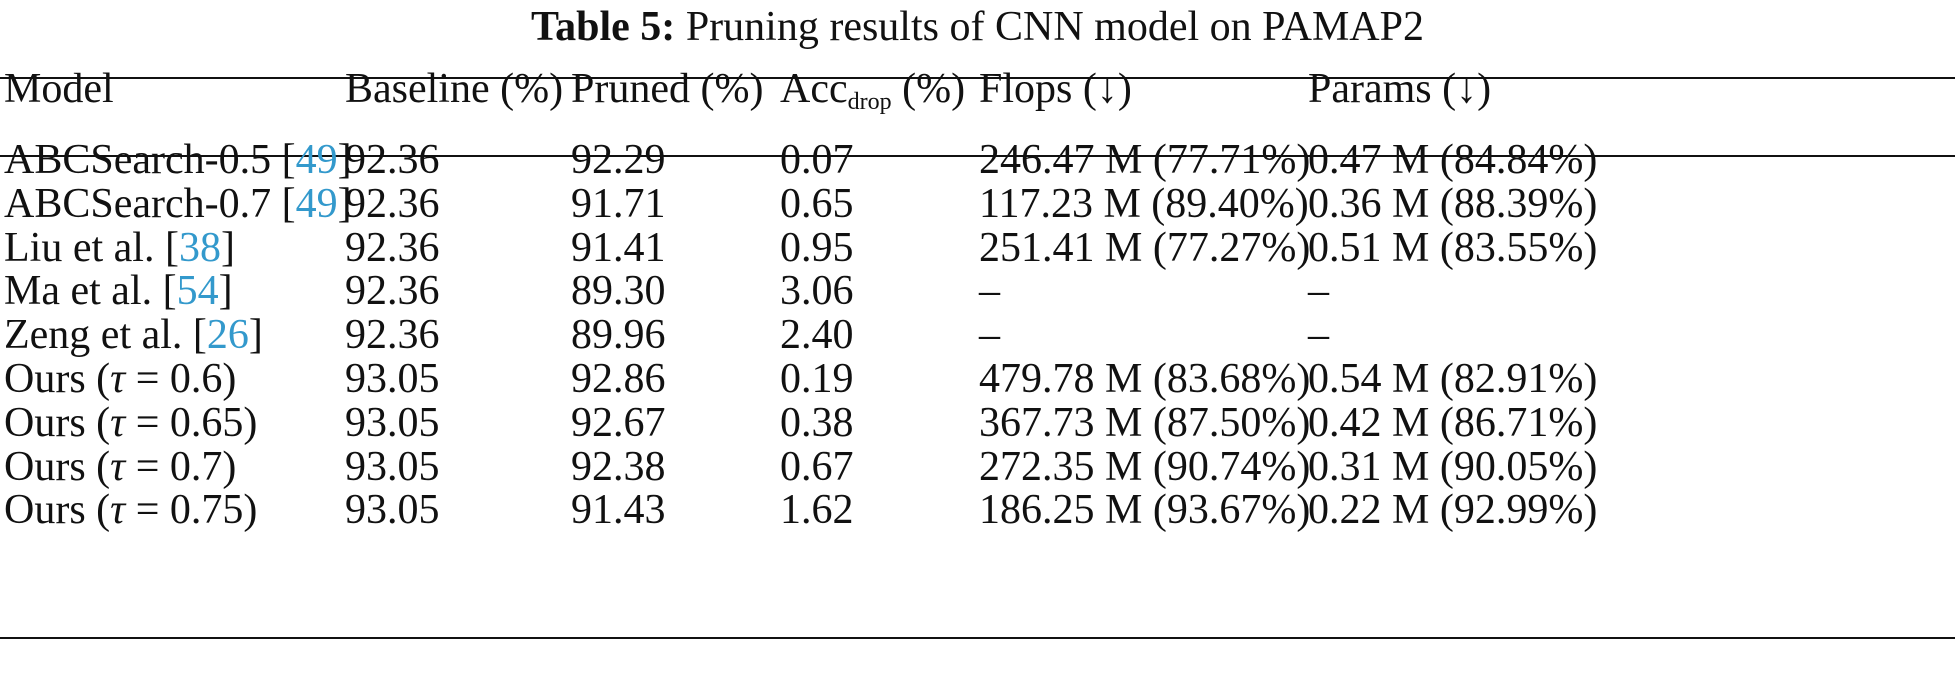 Image resolution: width=1955 pixels, height=676 pixels. Describe the element at coordinates (618, 203) in the screenshot. I see `cell-pruned: 91.71` at that location.